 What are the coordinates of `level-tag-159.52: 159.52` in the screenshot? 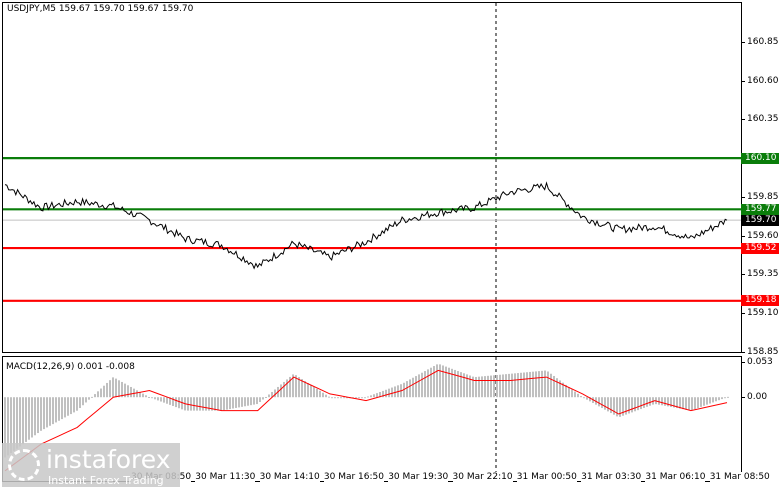 It's located at (760, 248).